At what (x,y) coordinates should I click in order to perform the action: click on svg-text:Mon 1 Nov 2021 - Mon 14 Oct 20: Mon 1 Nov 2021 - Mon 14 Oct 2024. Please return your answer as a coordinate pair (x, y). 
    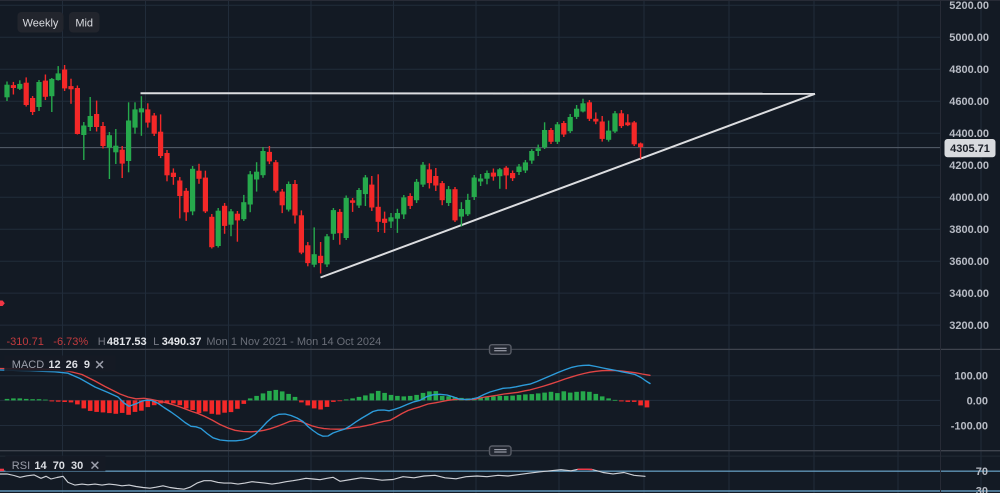
    Looking at the image, I should click on (293, 342).